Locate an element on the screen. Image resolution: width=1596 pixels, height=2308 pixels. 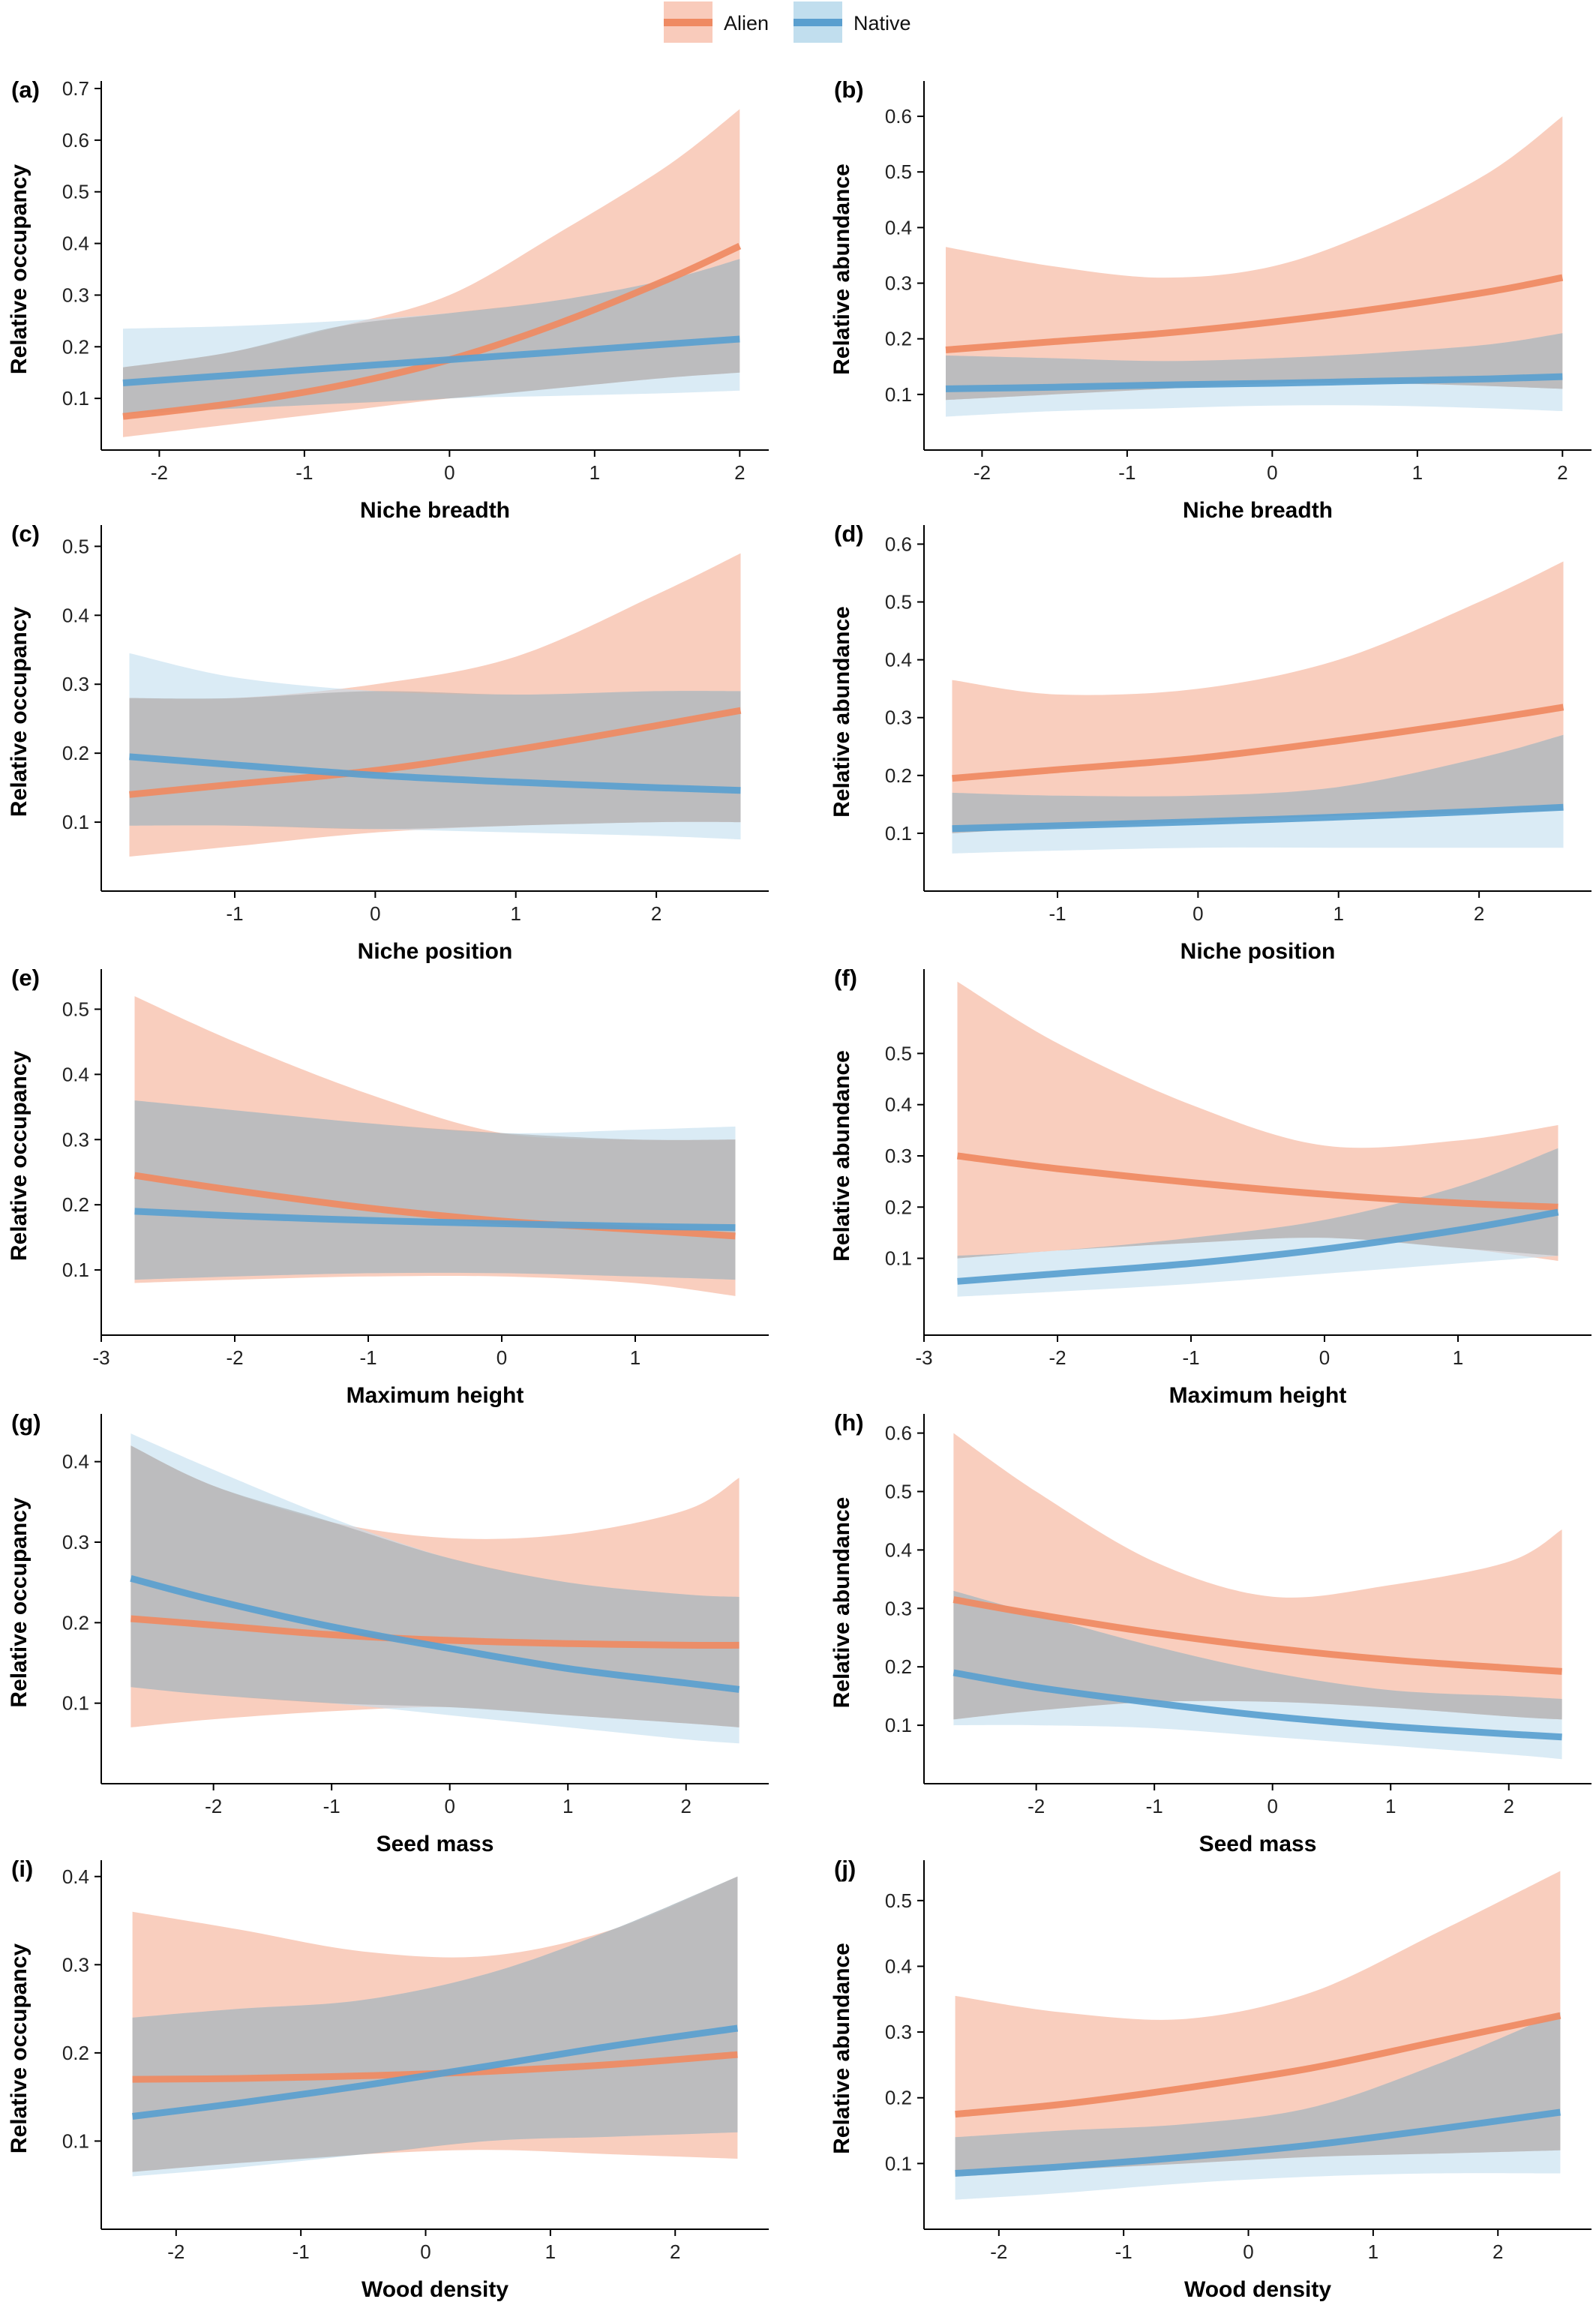
panel-label: (h) is located at coordinates (849, 1422).